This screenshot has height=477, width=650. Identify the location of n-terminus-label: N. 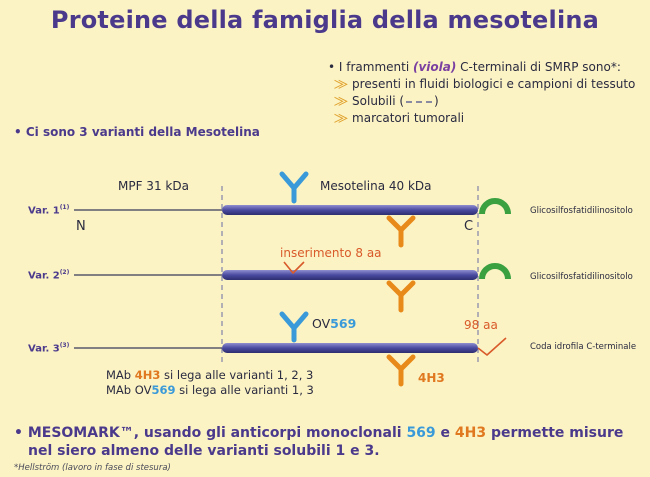
(81, 226).